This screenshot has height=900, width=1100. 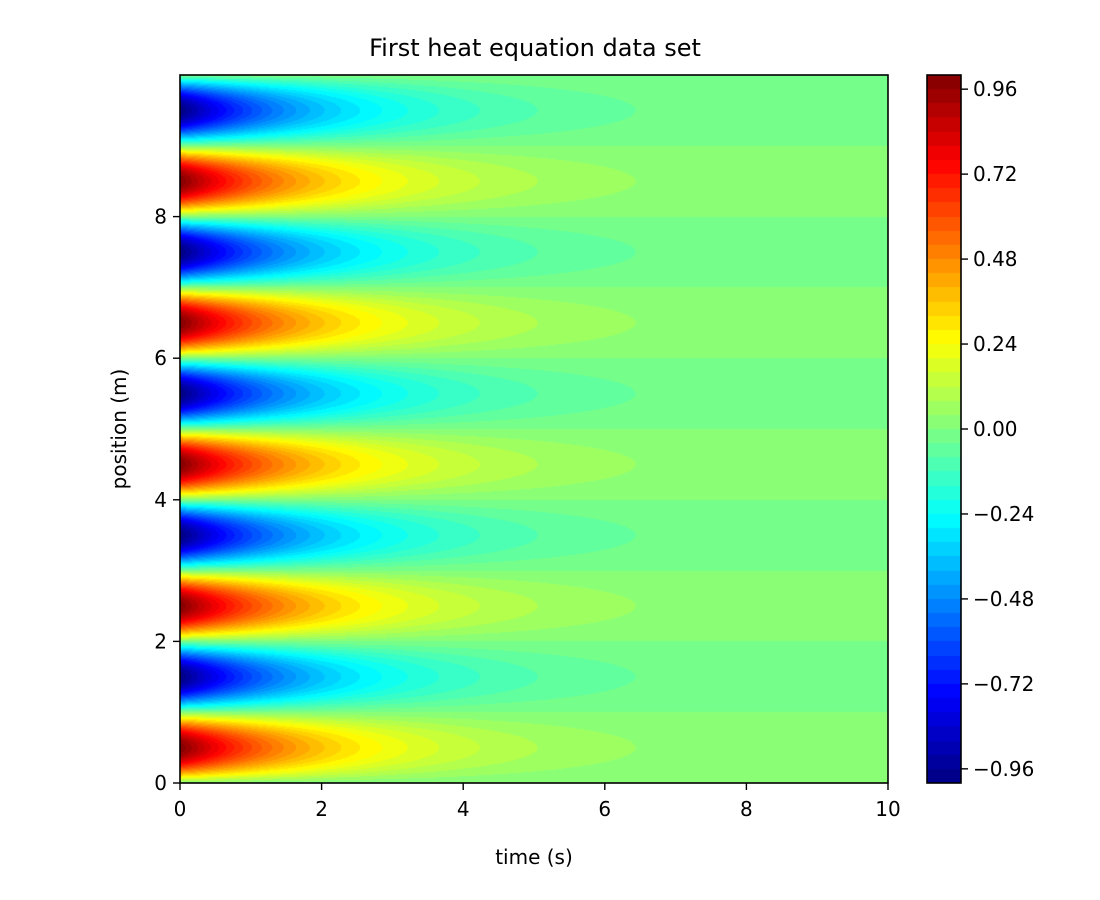 What do you see at coordinates (535, 48) in the screenshot?
I see `chart-title: First heat equation data set` at bounding box center [535, 48].